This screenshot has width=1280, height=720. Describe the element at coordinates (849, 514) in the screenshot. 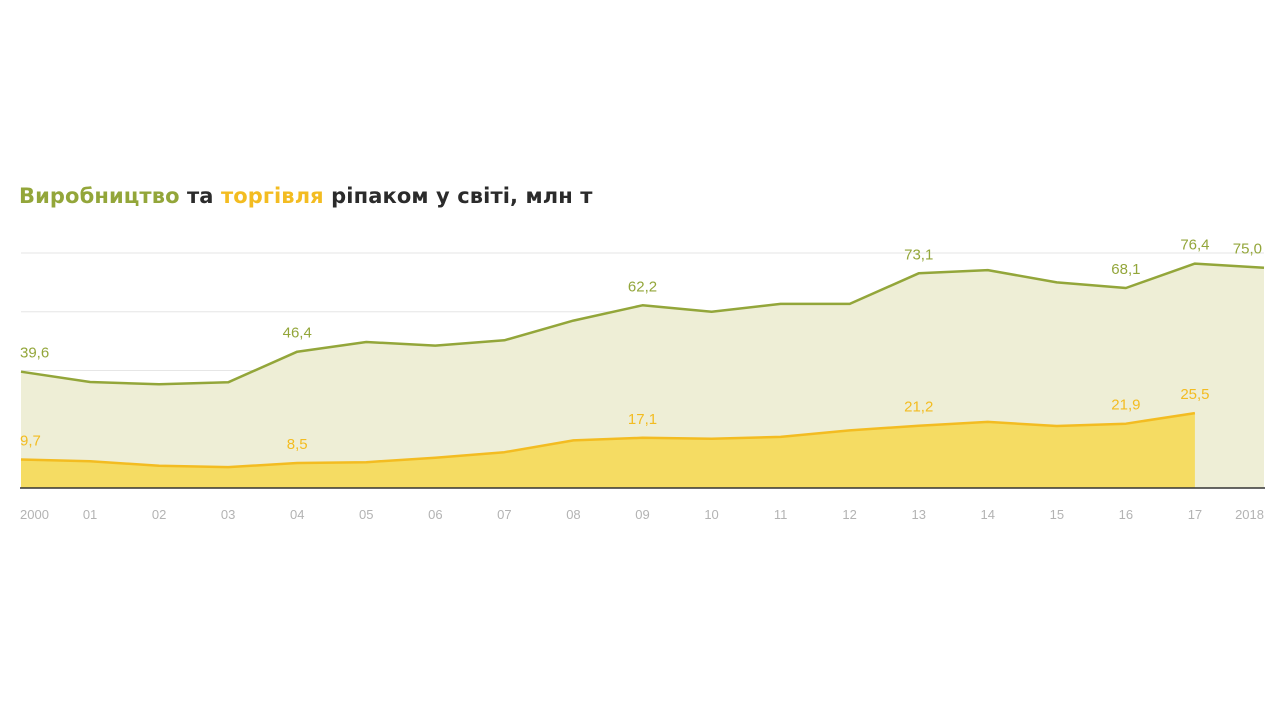

I see `x-tick-label: 12` at that location.